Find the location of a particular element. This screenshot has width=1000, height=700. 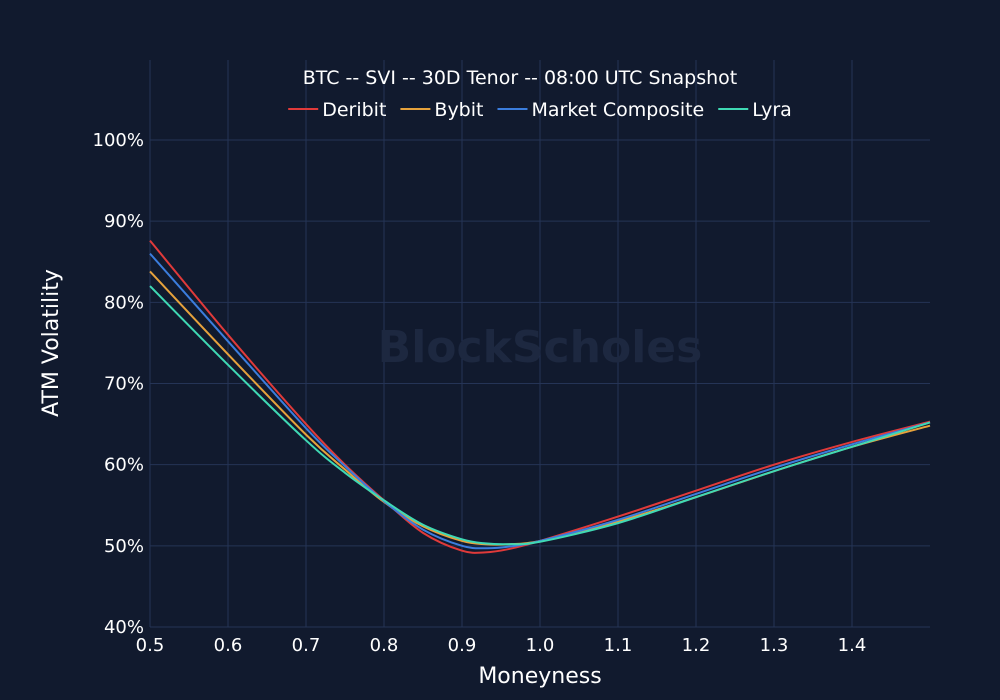

y-tick-label: 50% is located at coordinates (124, 546).